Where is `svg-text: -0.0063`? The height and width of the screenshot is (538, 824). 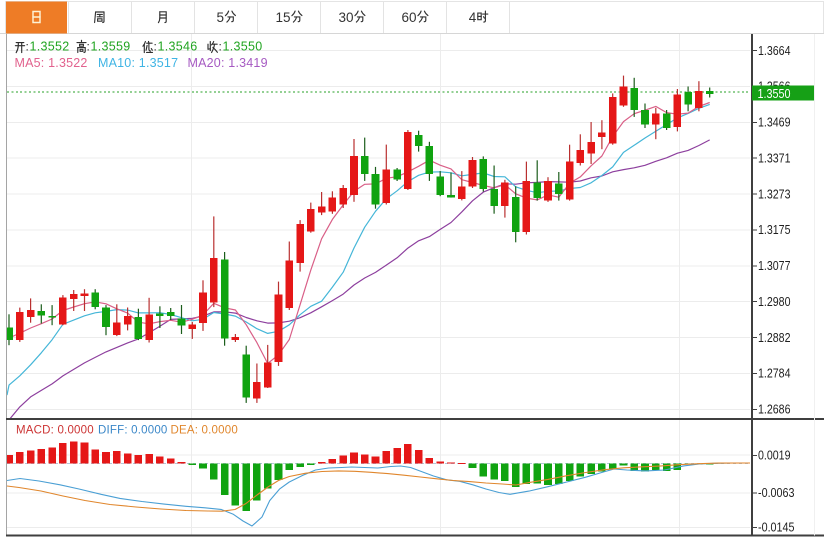 svg-text: -0.0063 is located at coordinates (776, 492).